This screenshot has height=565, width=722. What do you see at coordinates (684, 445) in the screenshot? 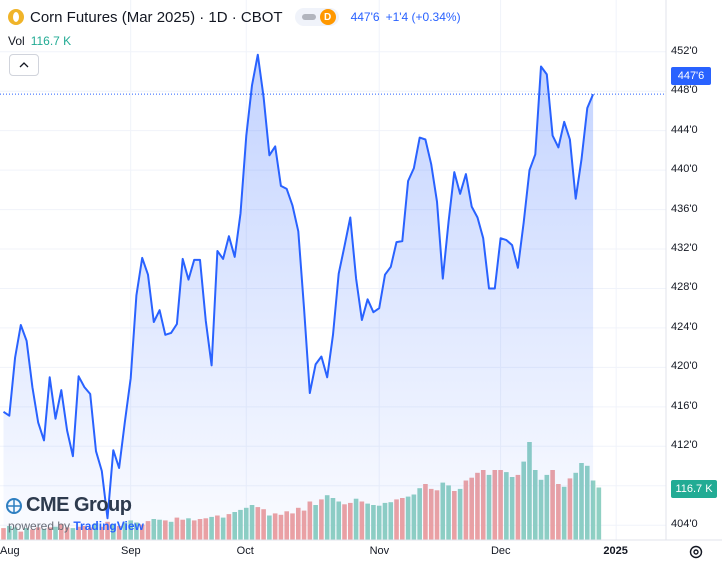
I see `price-tick-label: 412'0` at bounding box center [684, 445].